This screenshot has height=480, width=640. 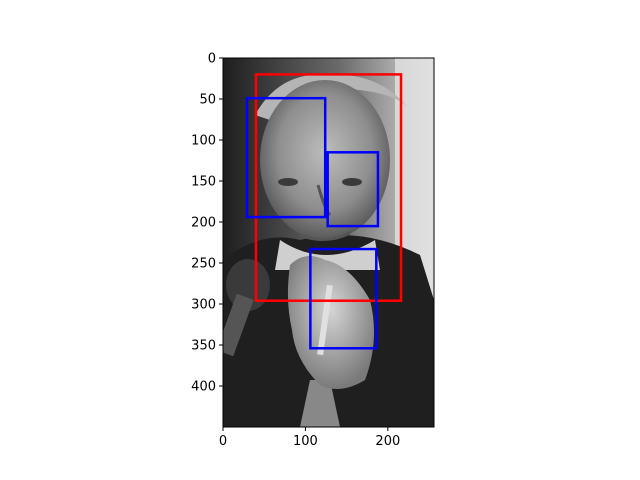 What do you see at coordinates (203, 346) in the screenshot?
I see `y-tick-label: 350` at bounding box center [203, 346].